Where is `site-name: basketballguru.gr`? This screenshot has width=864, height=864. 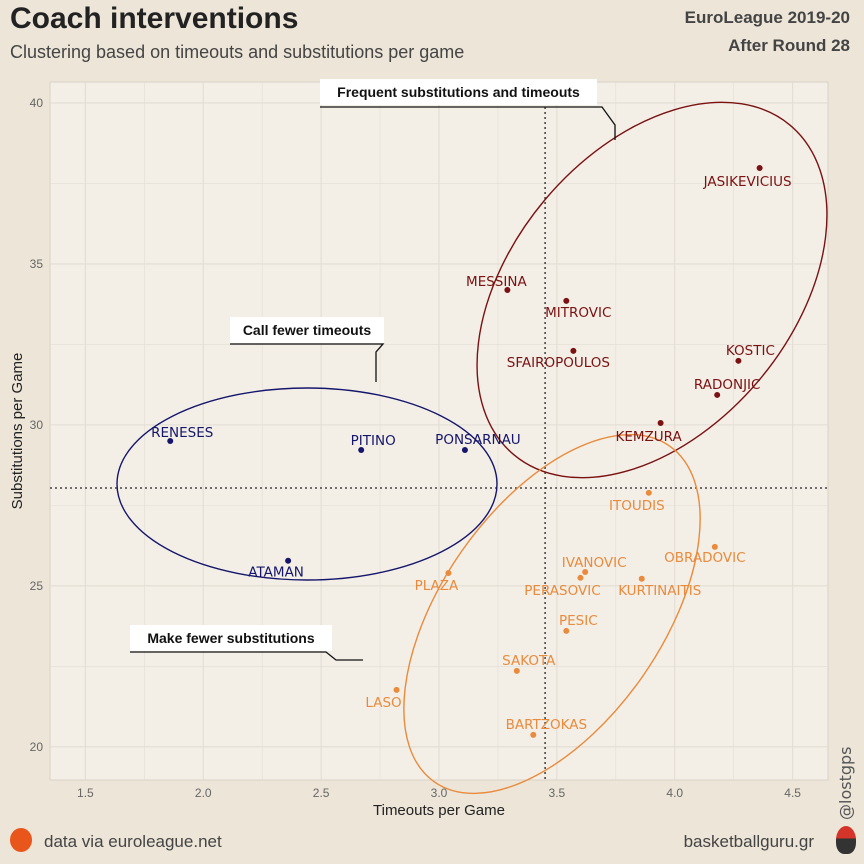
site-name: basketballguru.gr is located at coordinates (748, 841).